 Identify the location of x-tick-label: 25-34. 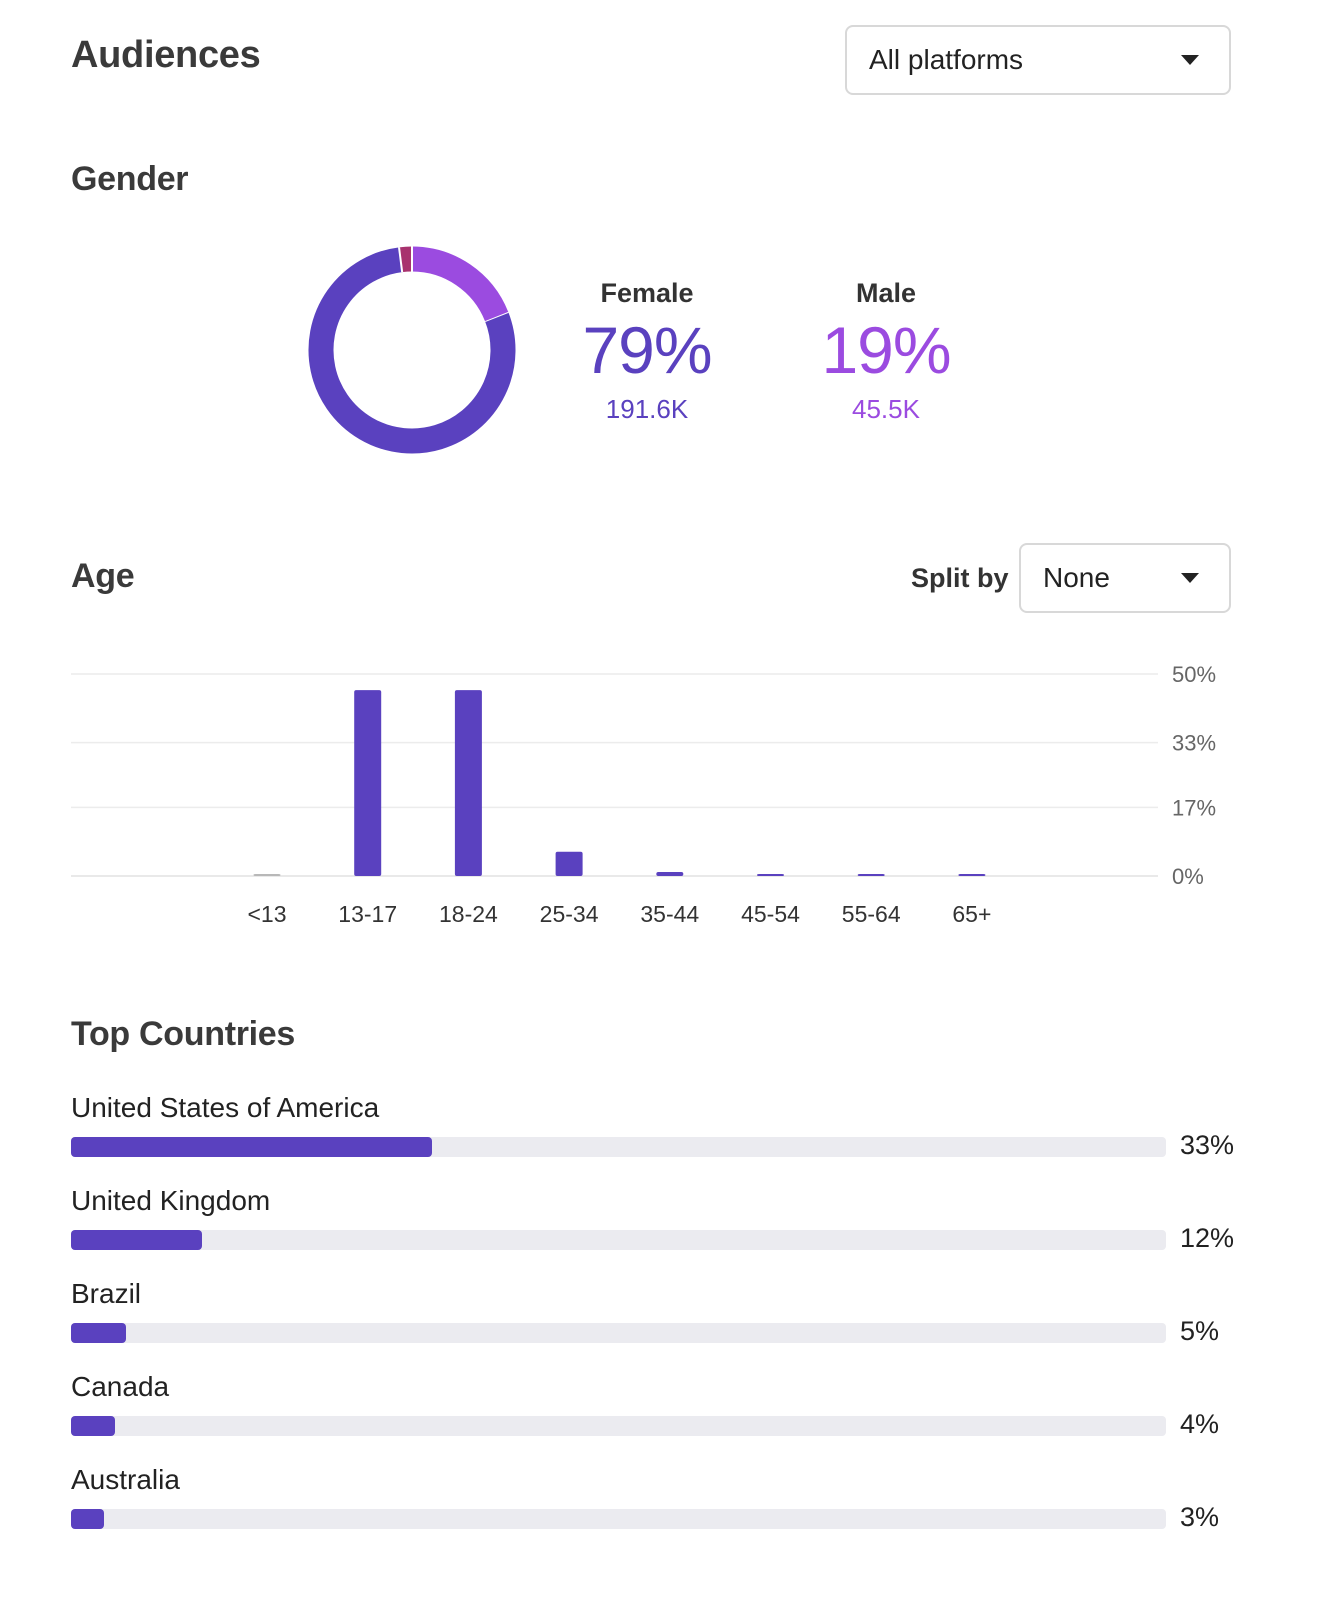
(569, 914).